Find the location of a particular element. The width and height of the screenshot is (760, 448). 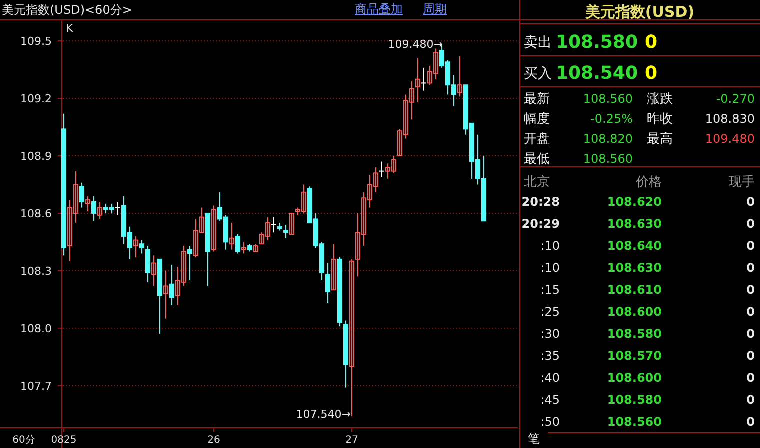

text: 买入 is located at coordinates (538, 74).